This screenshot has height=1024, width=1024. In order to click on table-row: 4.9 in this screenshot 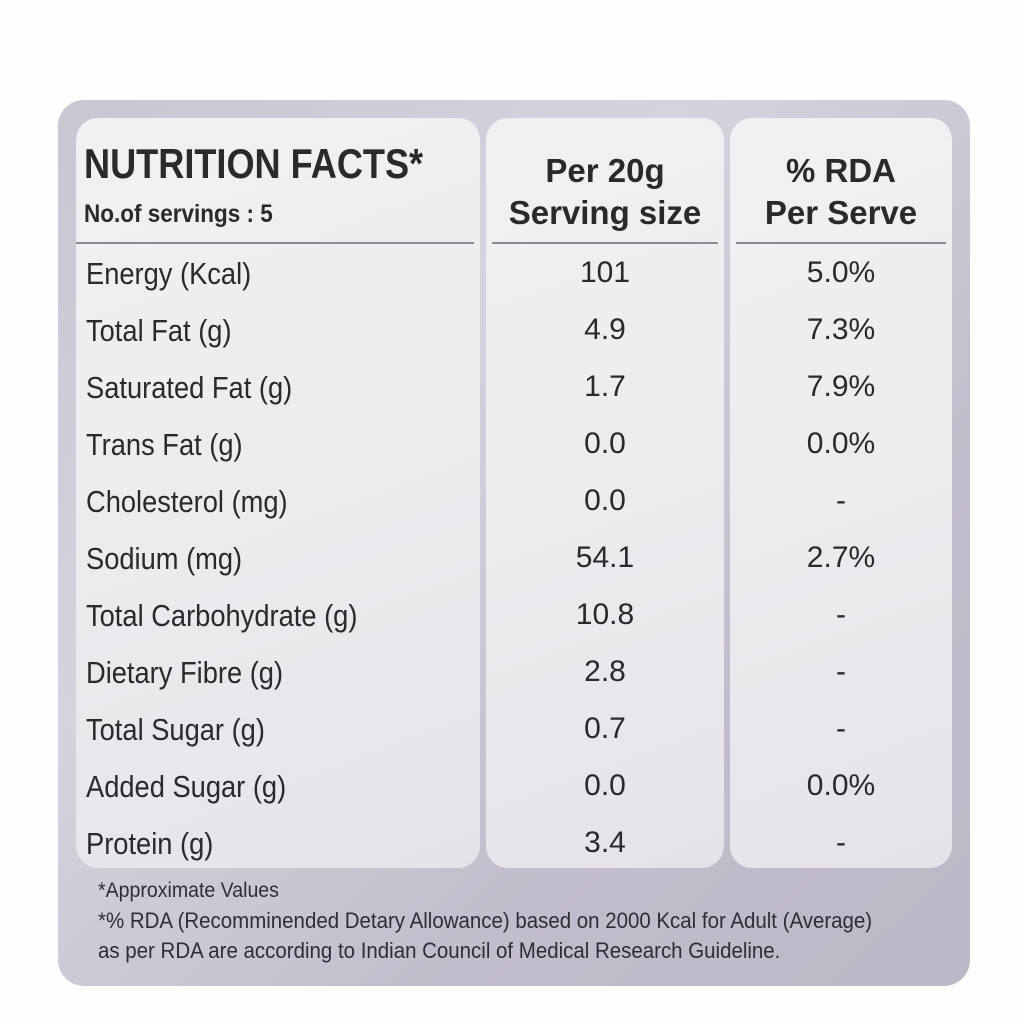, I will do `click(605, 333)`.